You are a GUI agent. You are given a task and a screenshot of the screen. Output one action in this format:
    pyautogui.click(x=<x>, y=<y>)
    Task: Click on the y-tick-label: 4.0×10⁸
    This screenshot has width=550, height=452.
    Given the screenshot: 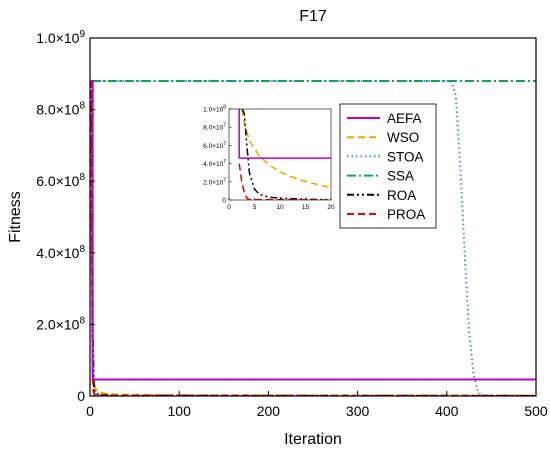 What is the action you would take?
    pyautogui.click(x=60, y=252)
    